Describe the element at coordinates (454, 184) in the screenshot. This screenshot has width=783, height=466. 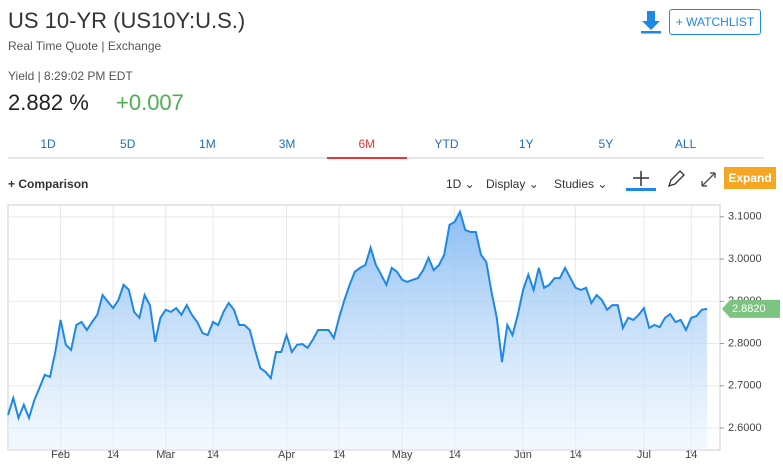
I see `interval-text: 1D` at that location.